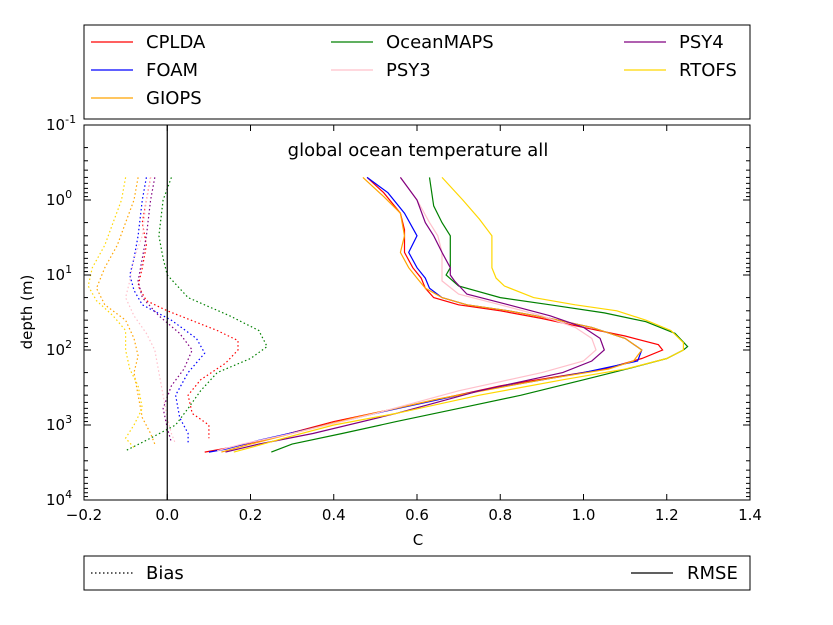  I want to click on x-tick-label: 0.4, so click(334, 515).